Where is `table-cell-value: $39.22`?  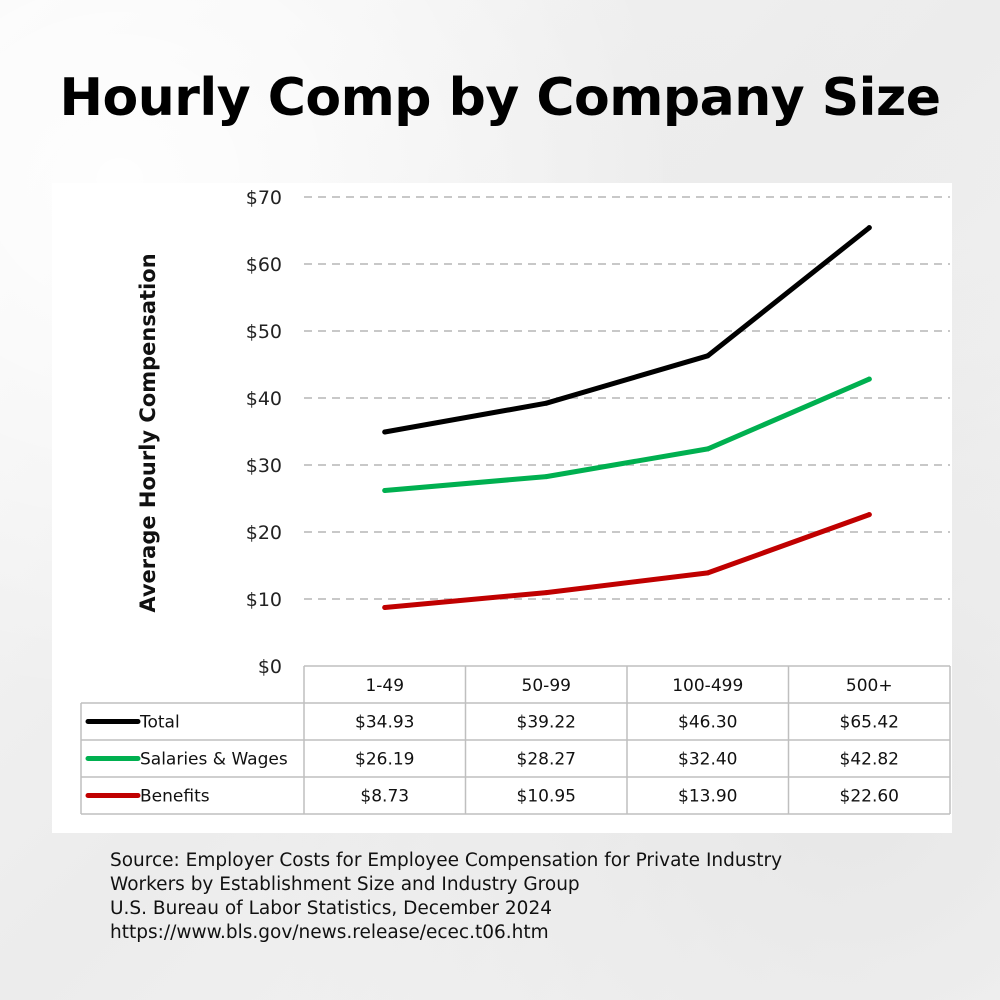 table-cell-value: $39.22 is located at coordinates (546, 723).